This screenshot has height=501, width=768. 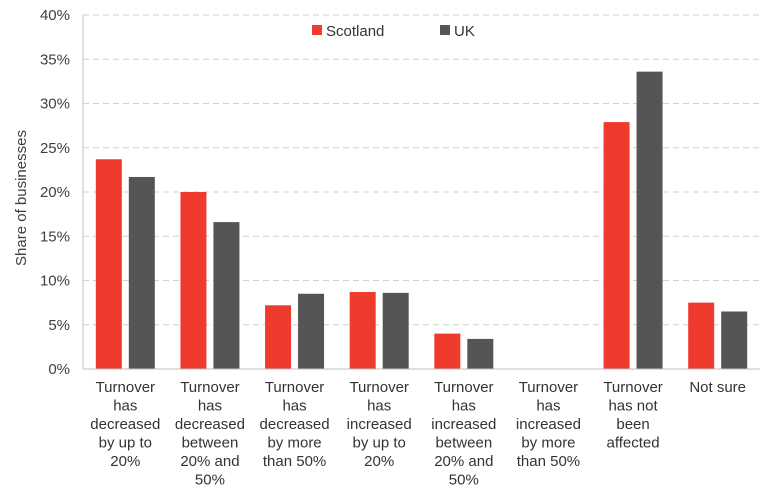 What do you see at coordinates (445, 30) in the screenshot?
I see `legend-swatch-uk` at bounding box center [445, 30].